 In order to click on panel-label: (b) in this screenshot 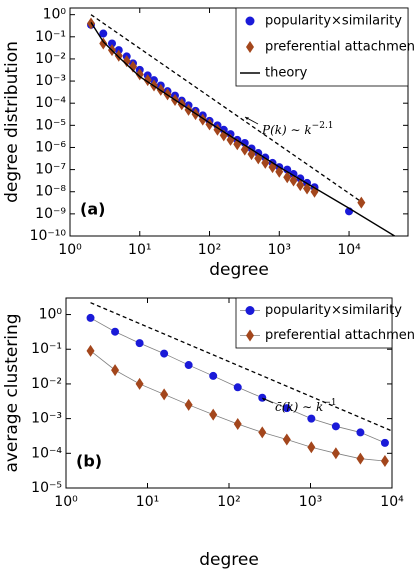, I will do `click(89, 461)`.